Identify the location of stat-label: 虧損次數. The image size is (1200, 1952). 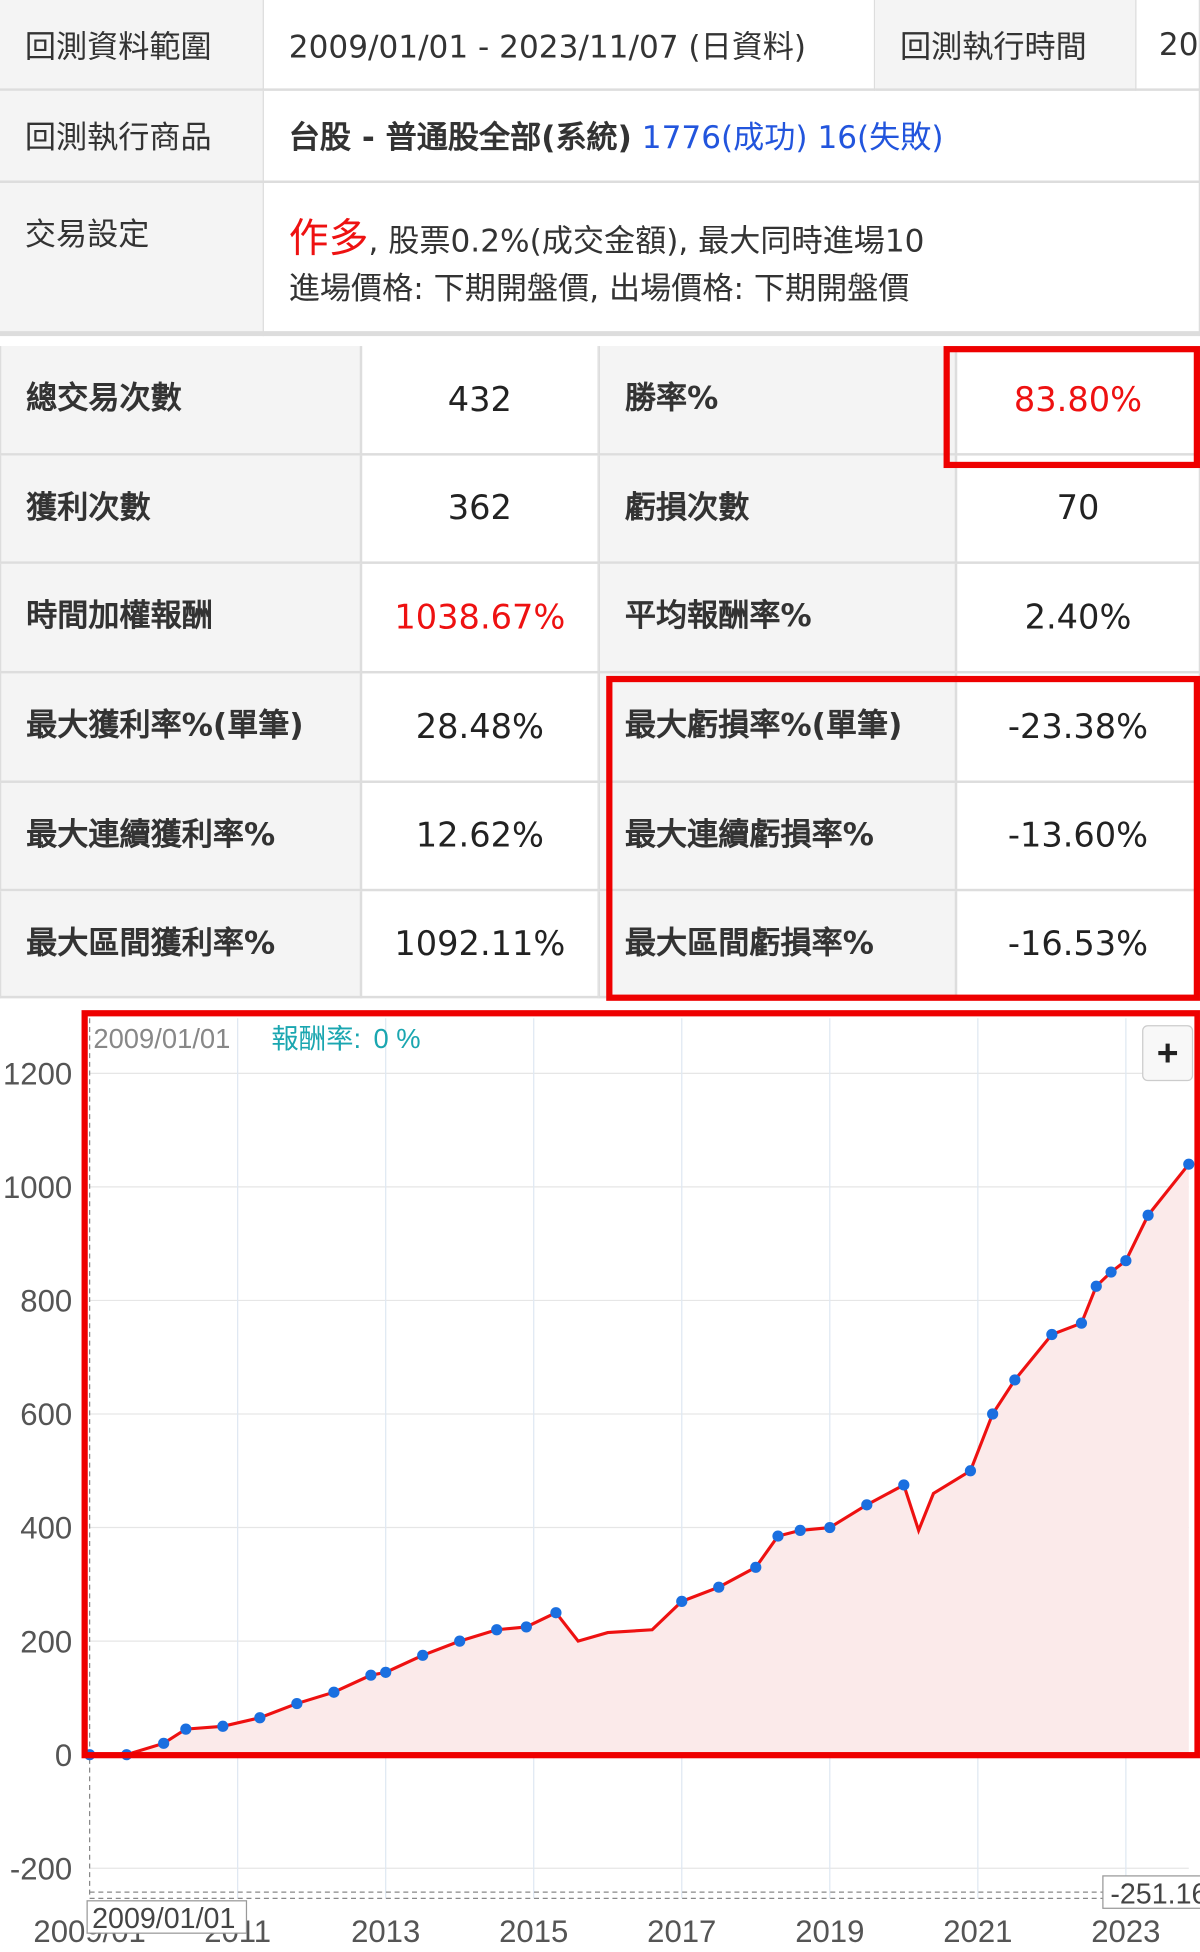
(777, 509).